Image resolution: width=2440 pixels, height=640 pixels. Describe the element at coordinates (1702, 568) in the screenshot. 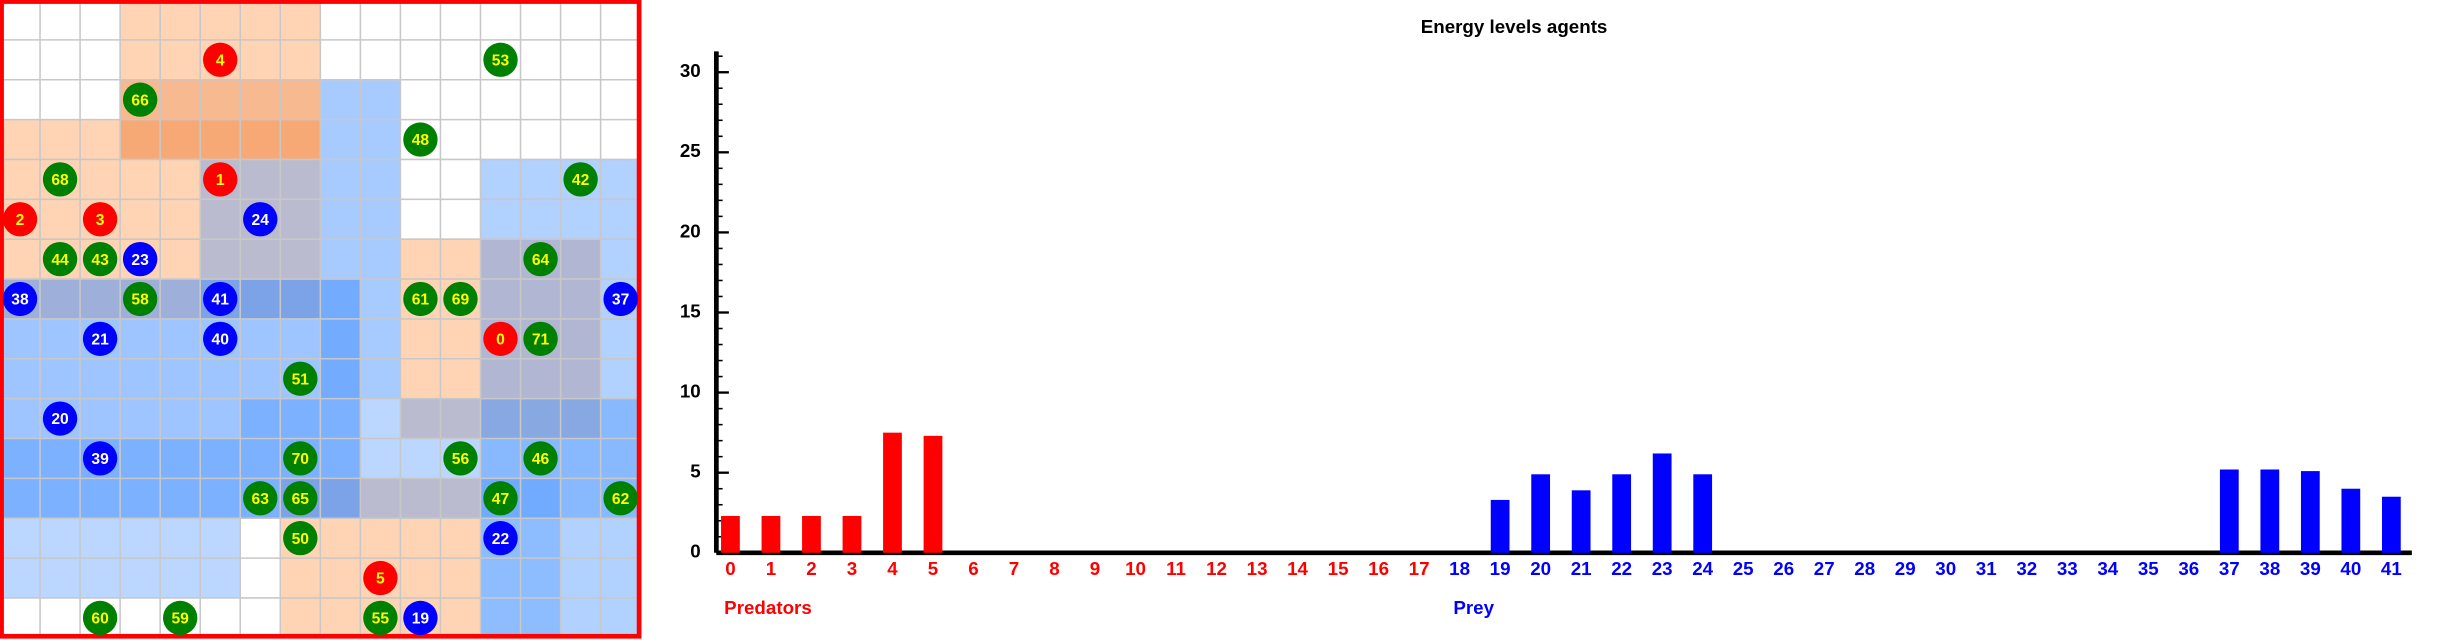

I see `x-tick-label: 24` at that location.